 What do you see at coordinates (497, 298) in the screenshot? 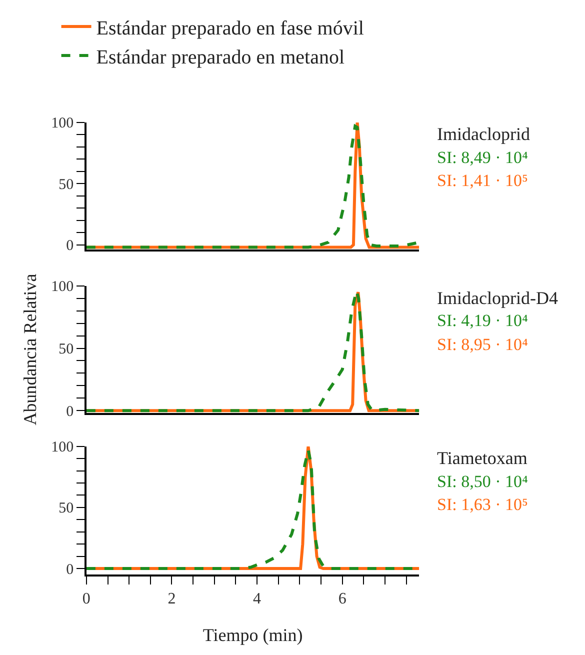
I see `text: Imidacloprid-D4` at bounding box center [497, 298].